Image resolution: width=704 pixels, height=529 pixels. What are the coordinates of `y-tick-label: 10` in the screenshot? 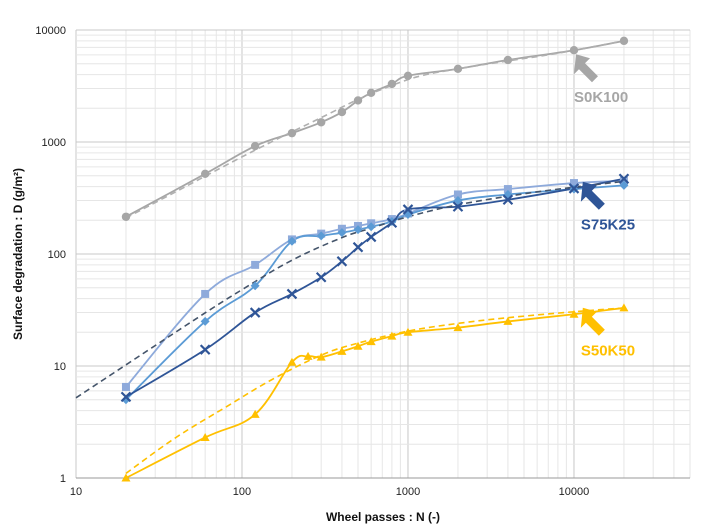 It's located at (60, 367).